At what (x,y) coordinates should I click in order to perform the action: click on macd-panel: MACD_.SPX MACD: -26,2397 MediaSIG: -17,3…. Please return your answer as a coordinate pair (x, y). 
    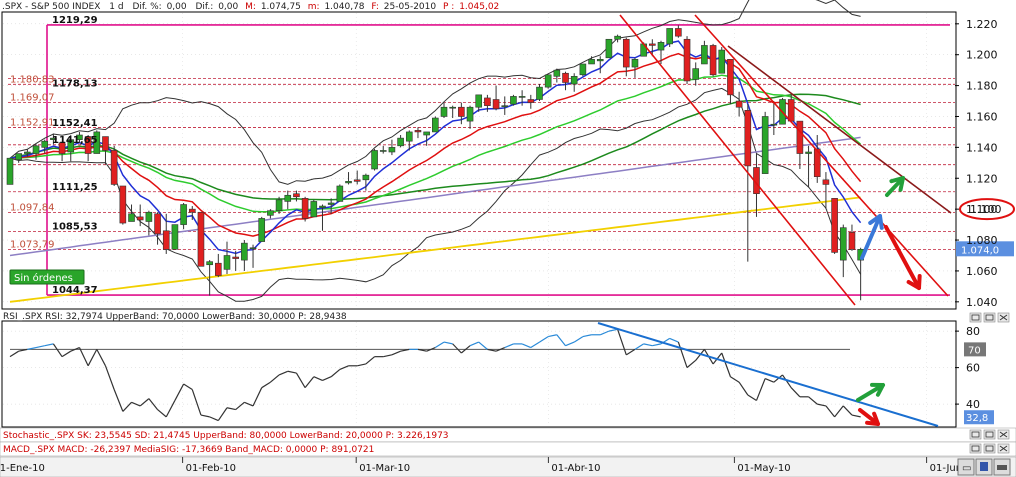
    Looking at the image, I should click on (508, 449).